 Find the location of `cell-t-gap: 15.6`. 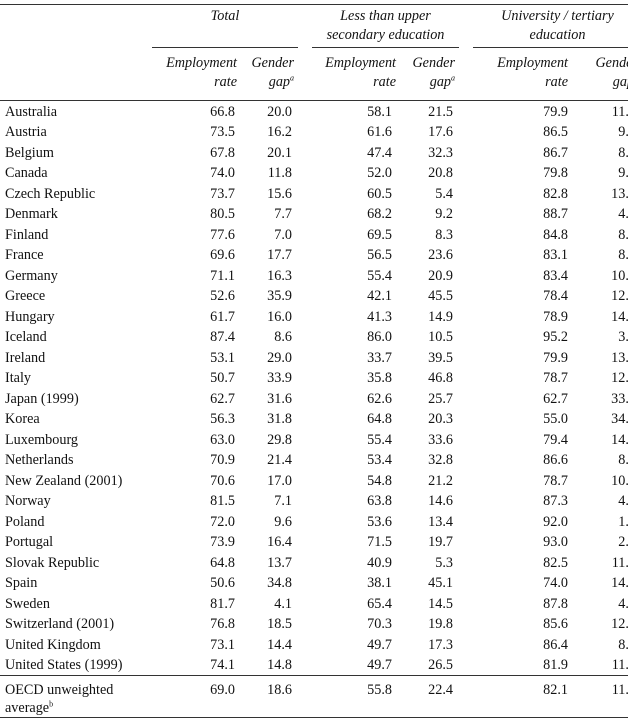

cell-t-gap: 15.6 is located at coordinates (269, 193).